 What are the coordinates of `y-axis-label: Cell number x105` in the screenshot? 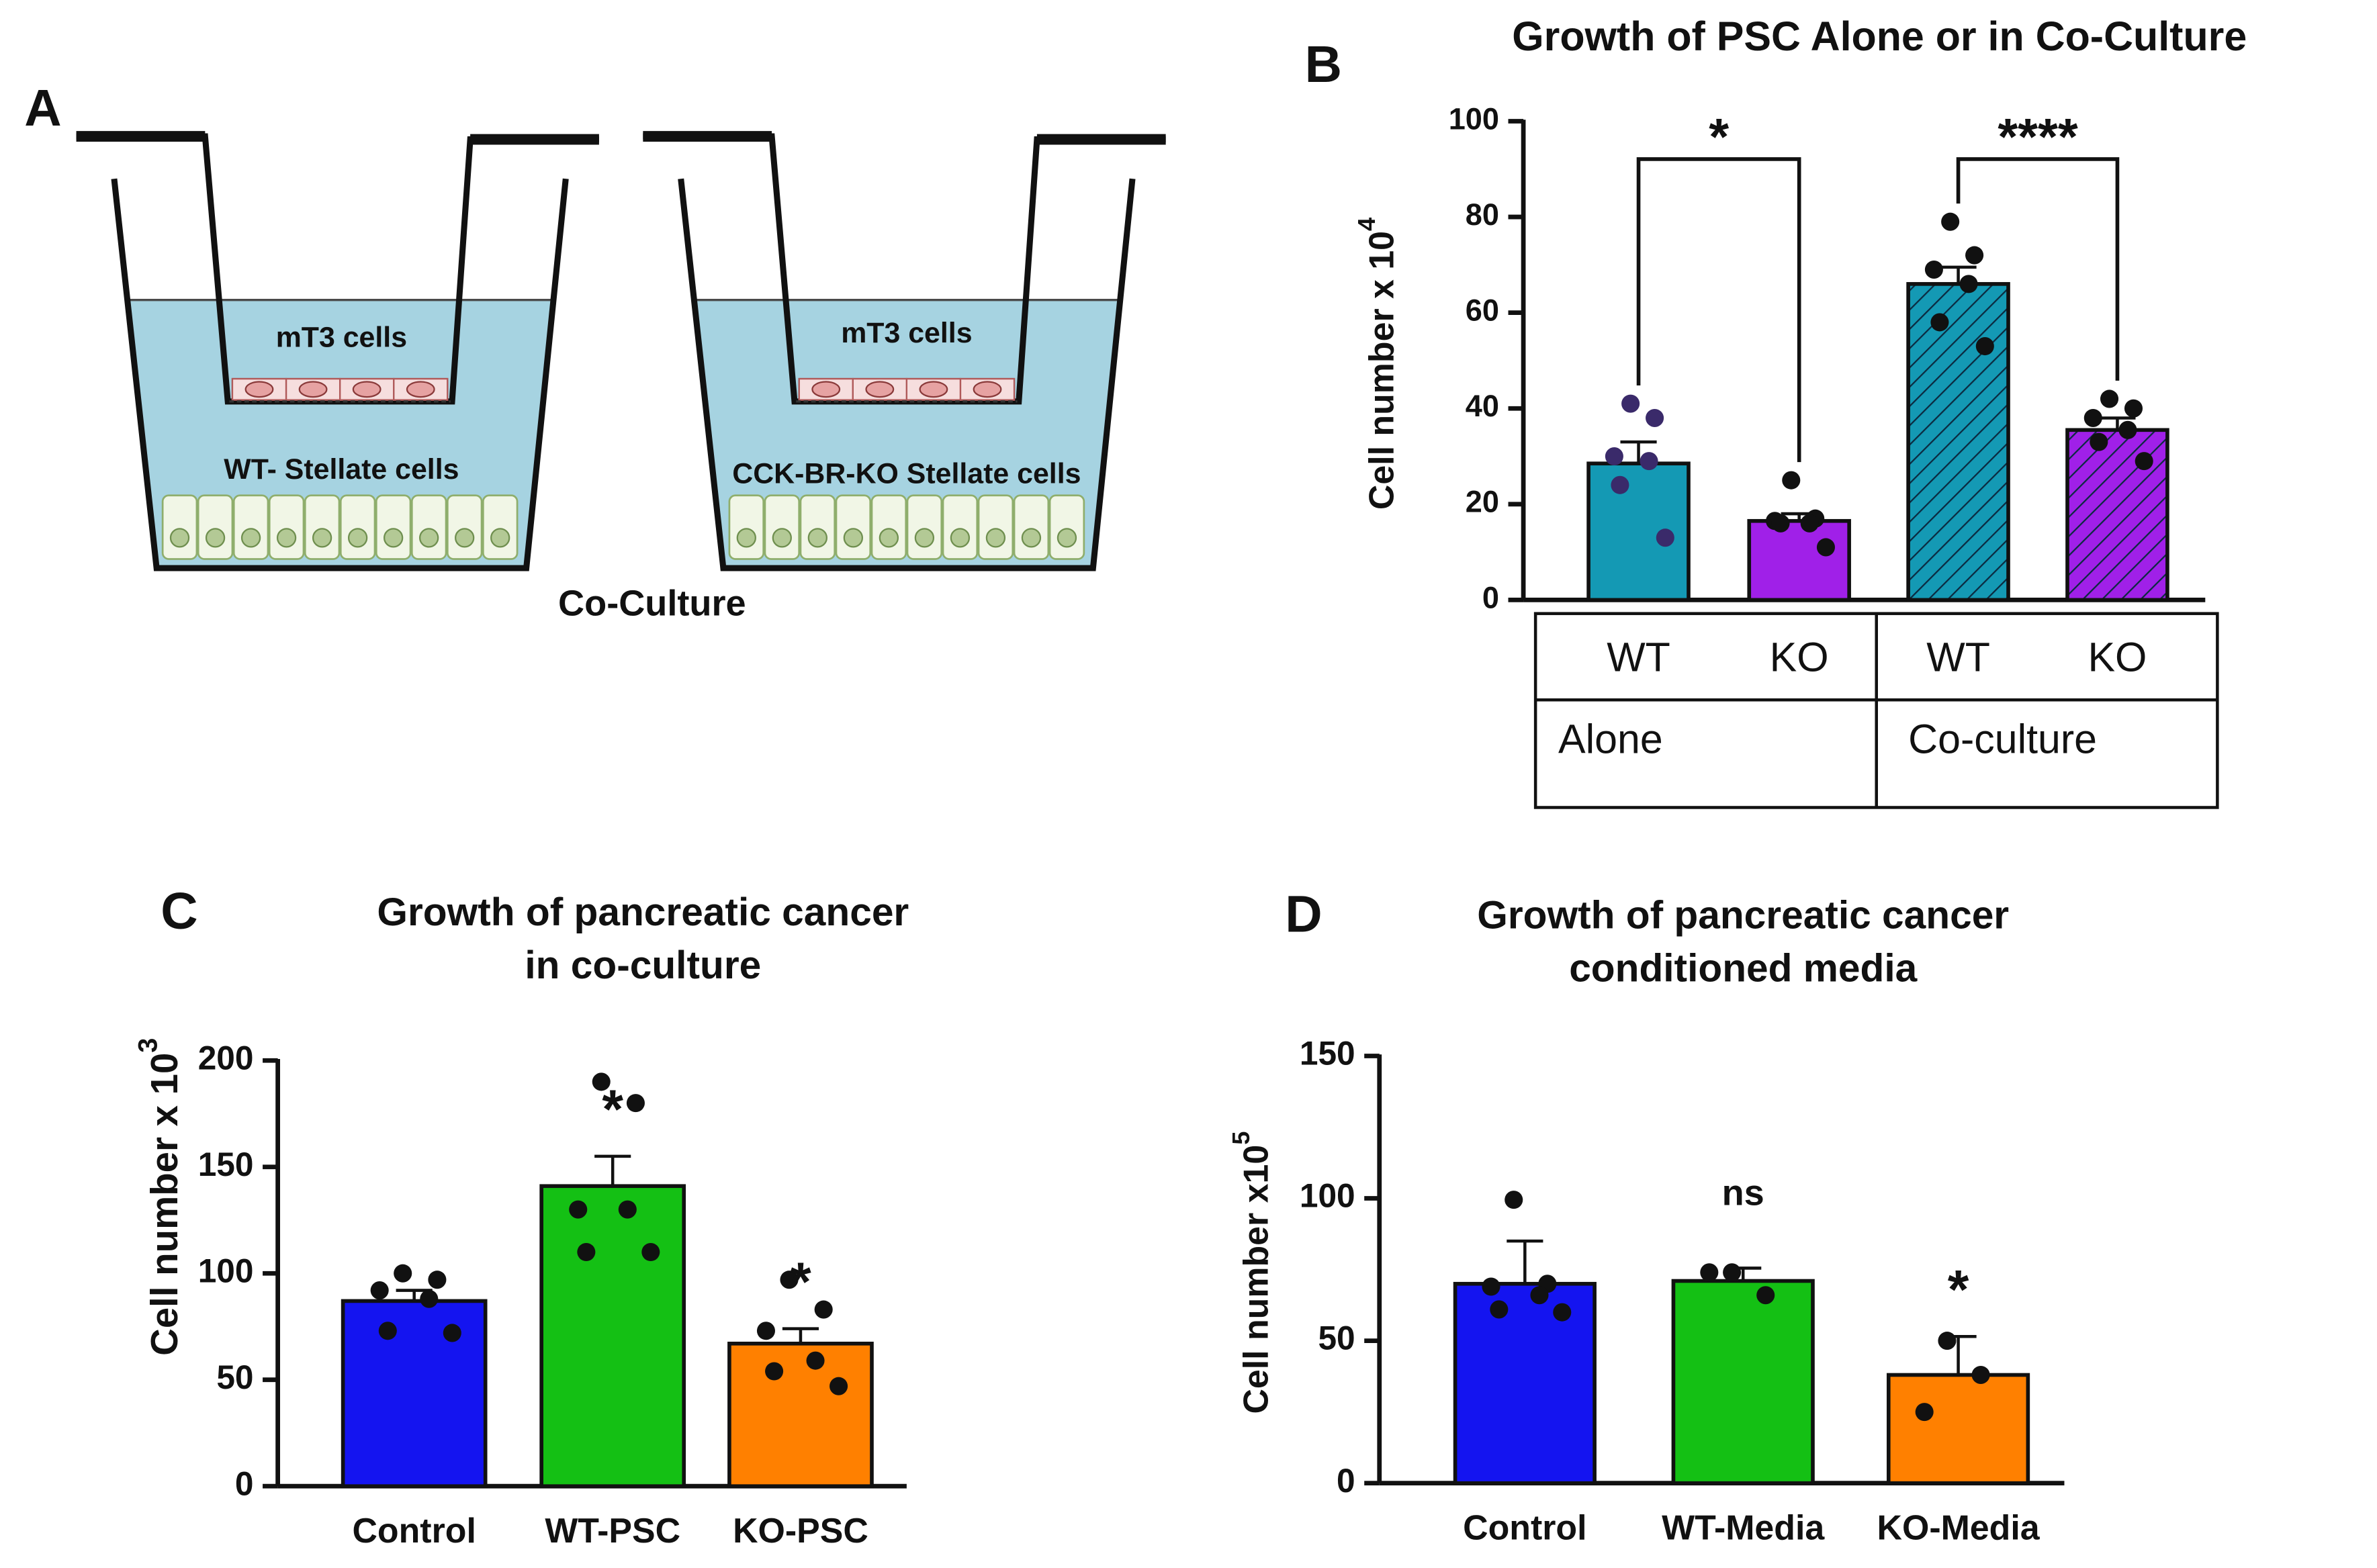 It's located at (1251, 1273).